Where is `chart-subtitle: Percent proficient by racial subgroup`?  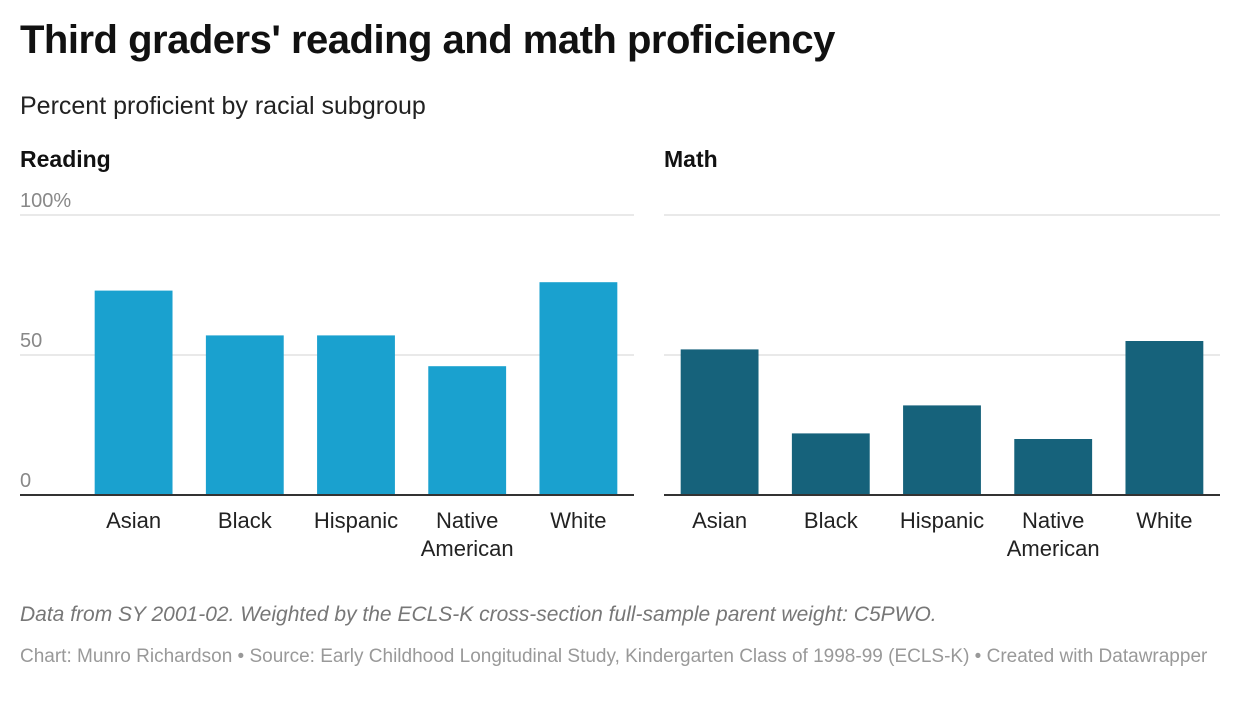
chart-subtitle: Percent proficient by racial subgroup is located at coordinates (223, 106).